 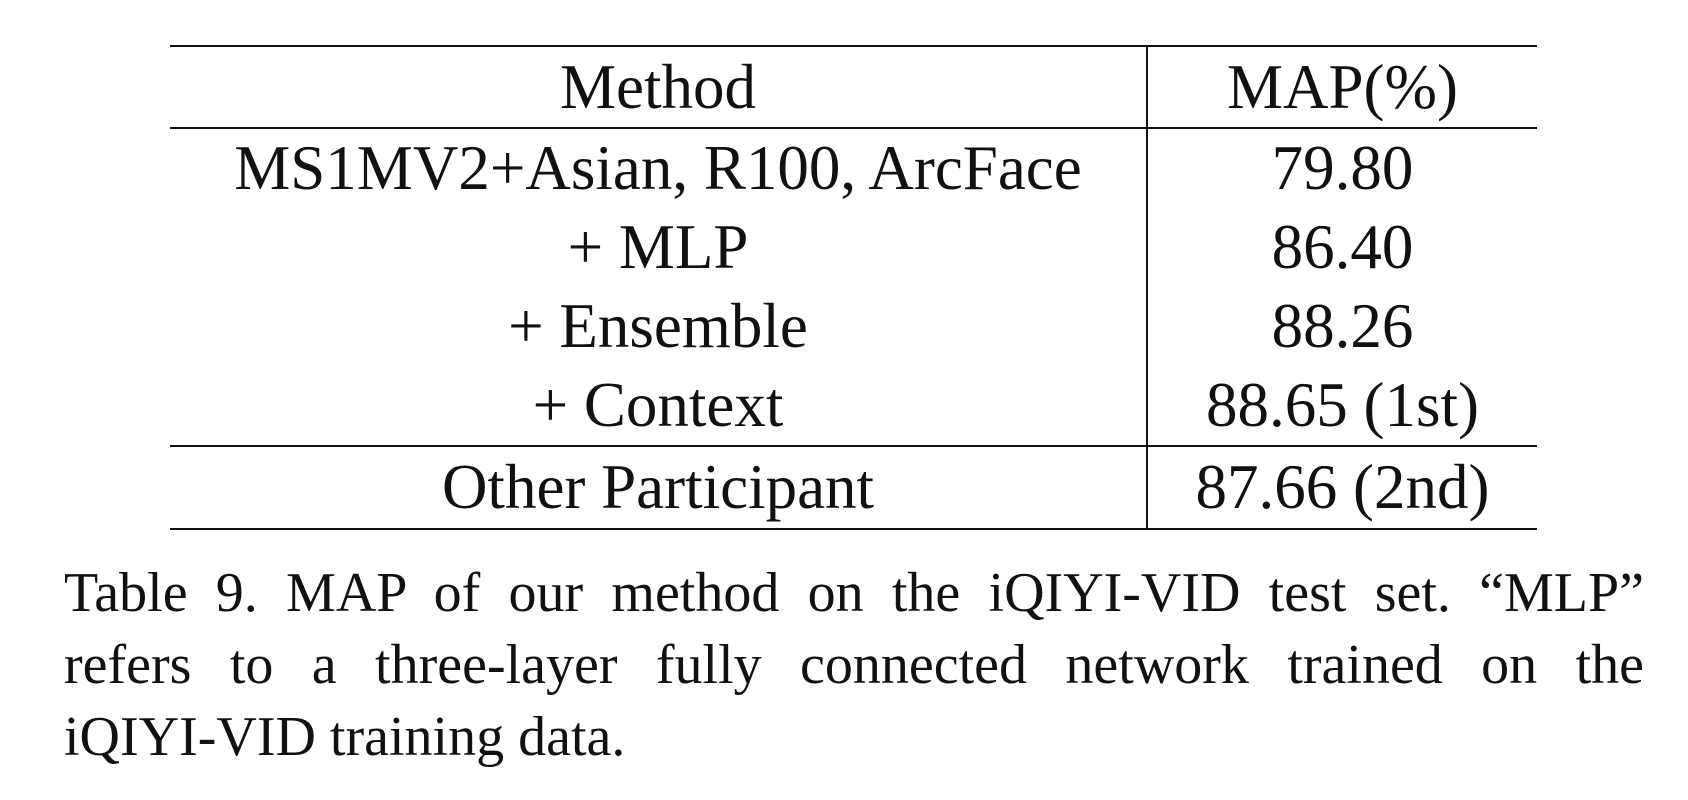 What do you see at coordinates (1342, 487) in the screenshot?
I see `other-map-cell: 87.66 (2nd)` at bounding box center [1342, 487].